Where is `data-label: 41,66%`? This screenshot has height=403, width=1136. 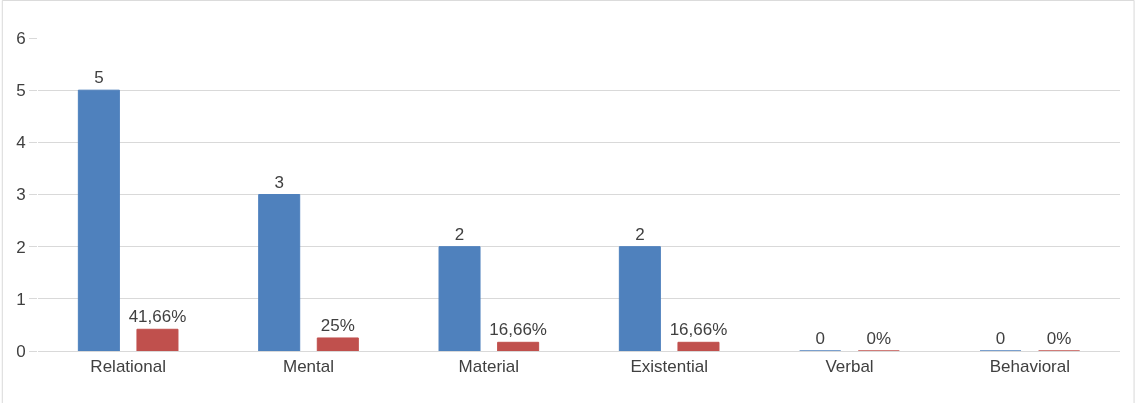
data-label: 41,66% is located at coordinates (157, 317).